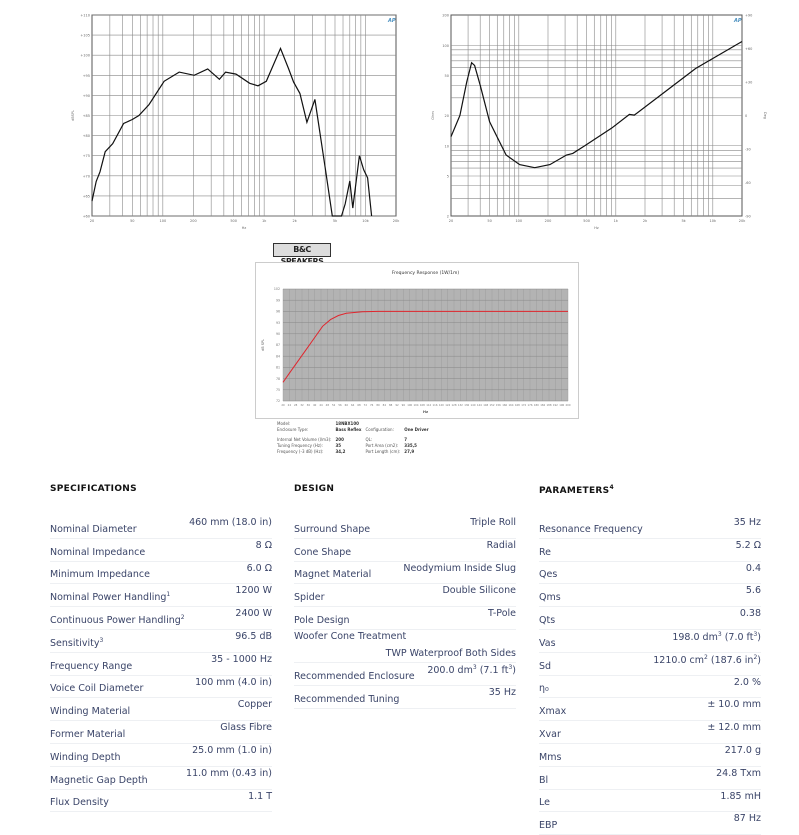 Image resolution: width=799 pixels, height=835 pixels. What do you see at coordinates (650, 641) in the screenshot?
I see `spec-row: Vas 198.0 dm3 (7.0 ft3)` at bounding box center [650, 641].